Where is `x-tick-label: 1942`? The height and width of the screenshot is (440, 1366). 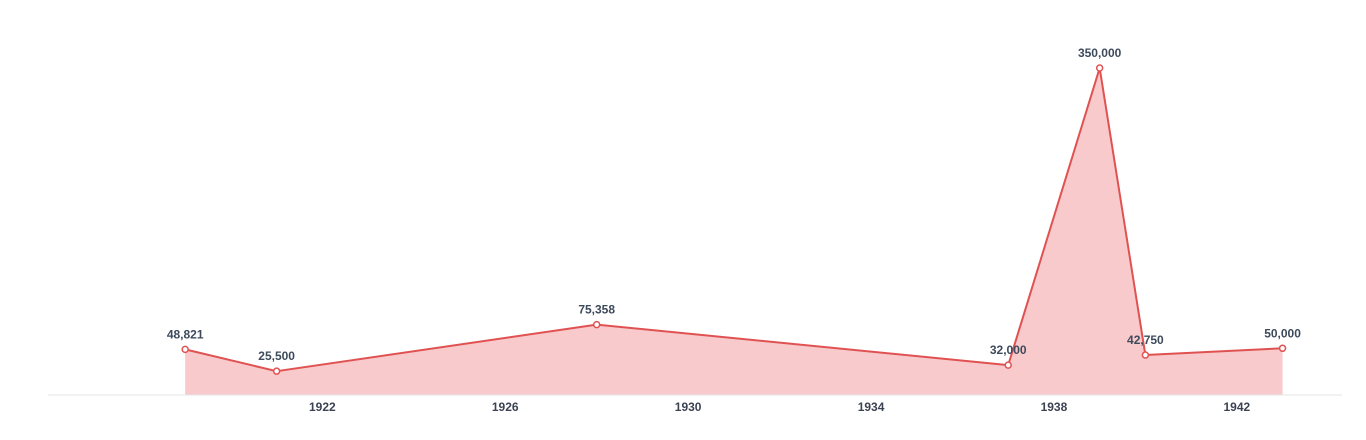
x-tick-label: 1942 is located at coordinates (1236, 407).